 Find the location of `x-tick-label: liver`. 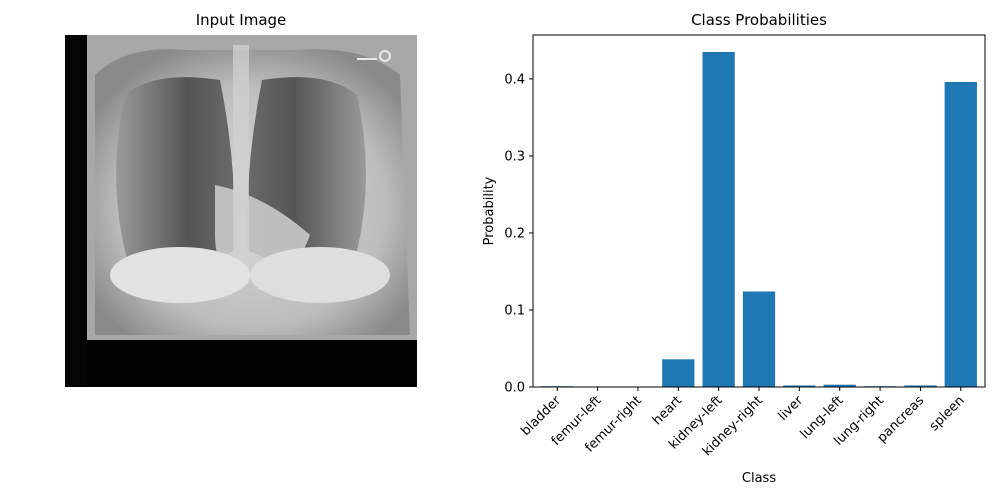

x-tick-label: liver is located at coordinates (791, 408).